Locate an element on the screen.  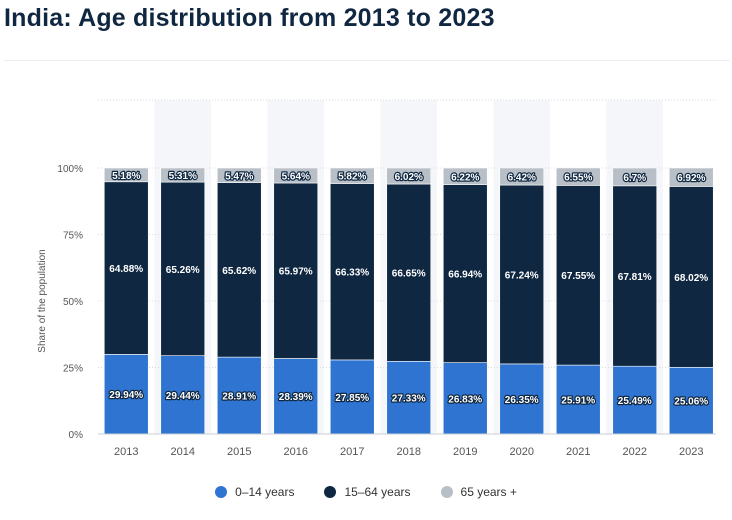
bar-age-65-plus-2015 is located at coordinates (239, 175).